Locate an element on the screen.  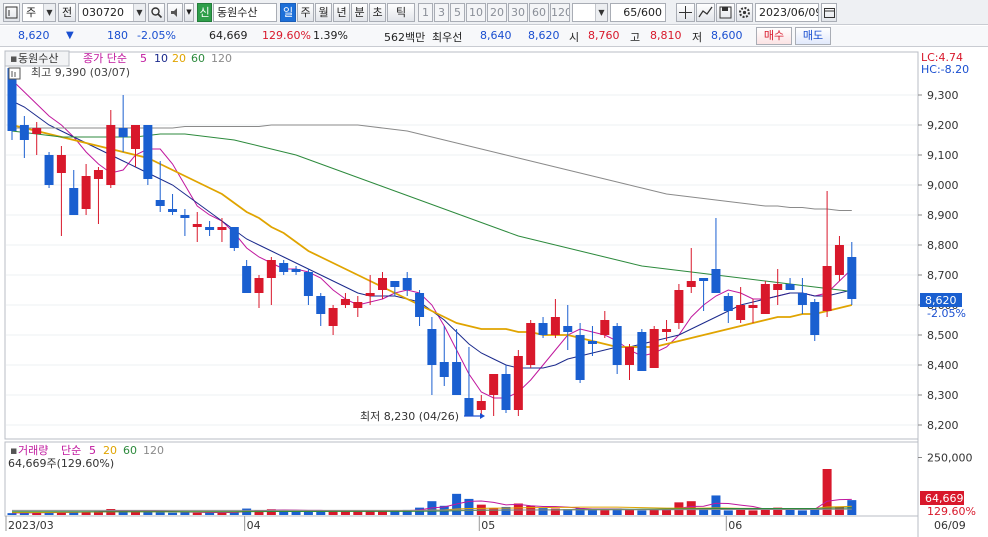
sell-button: 매도 is located at coordinates (813, 36).